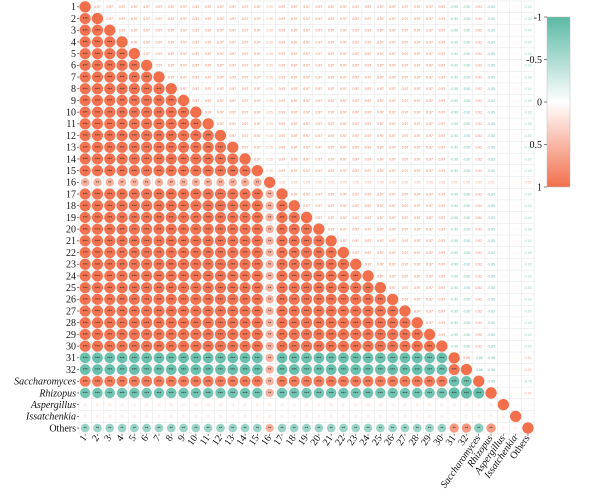  What do you see at coordinates (71, 253) in the screenshot?
I see `row-label: 22` at bounding box center [71, 253].